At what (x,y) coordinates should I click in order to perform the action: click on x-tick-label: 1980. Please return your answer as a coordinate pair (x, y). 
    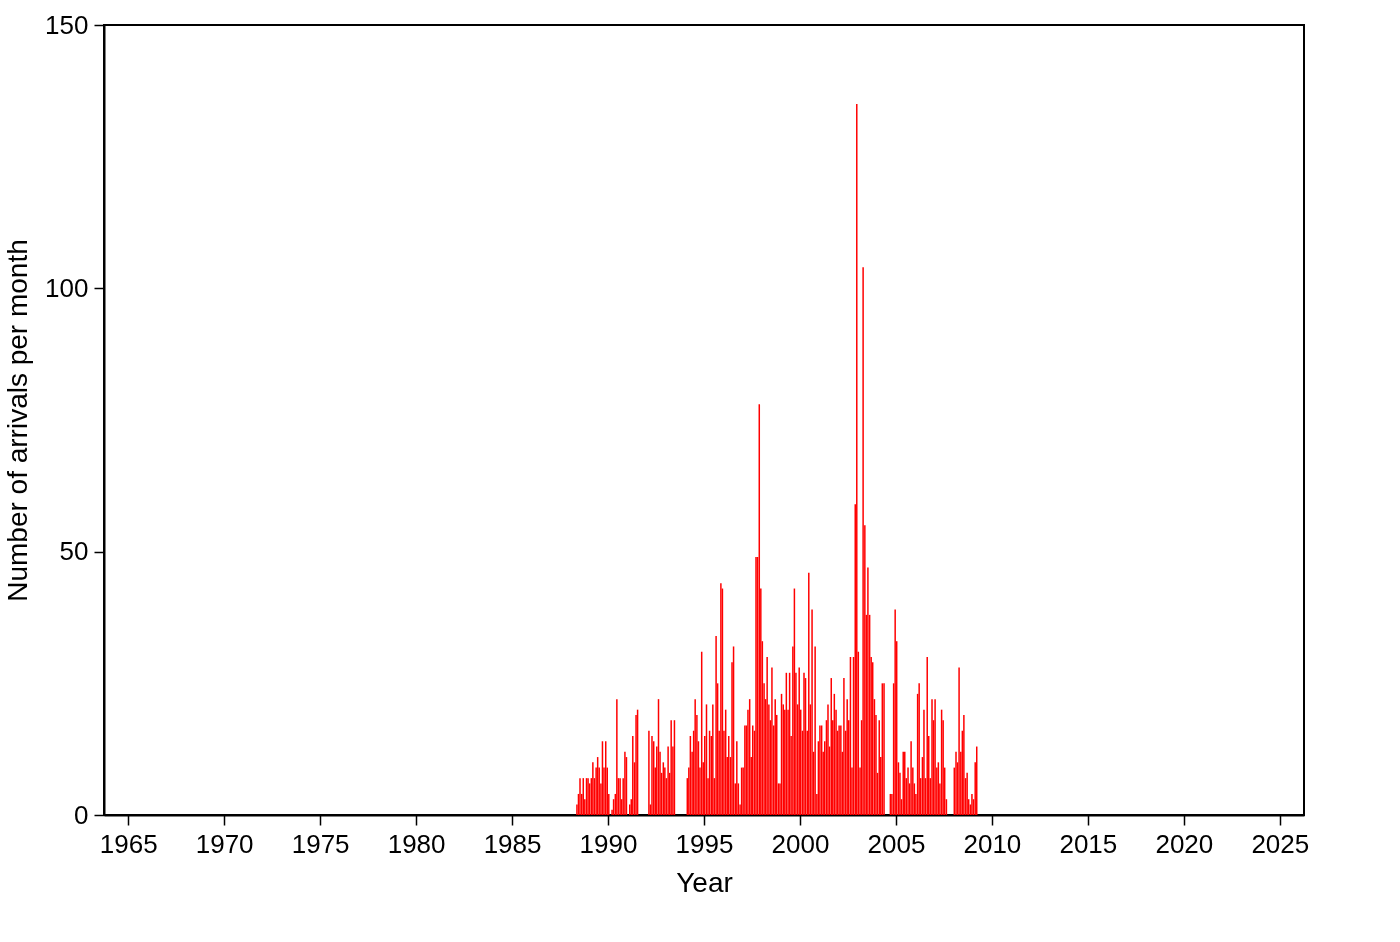
    Looking at the image, I should click on (416, 843).